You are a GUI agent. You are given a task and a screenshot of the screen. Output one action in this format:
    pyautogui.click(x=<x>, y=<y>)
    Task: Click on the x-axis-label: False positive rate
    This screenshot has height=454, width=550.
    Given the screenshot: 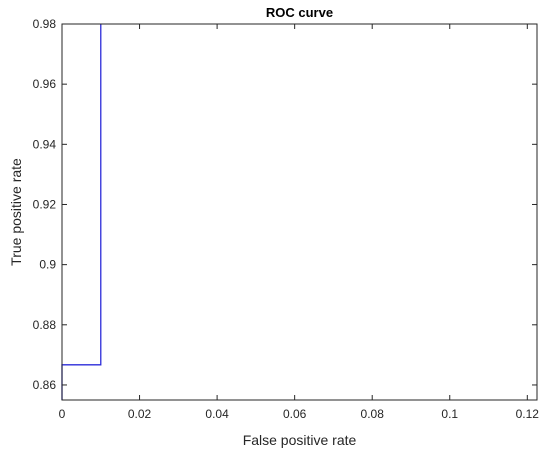 What is the action you would take?
    pyautogui.click(x=300, y=440)
    